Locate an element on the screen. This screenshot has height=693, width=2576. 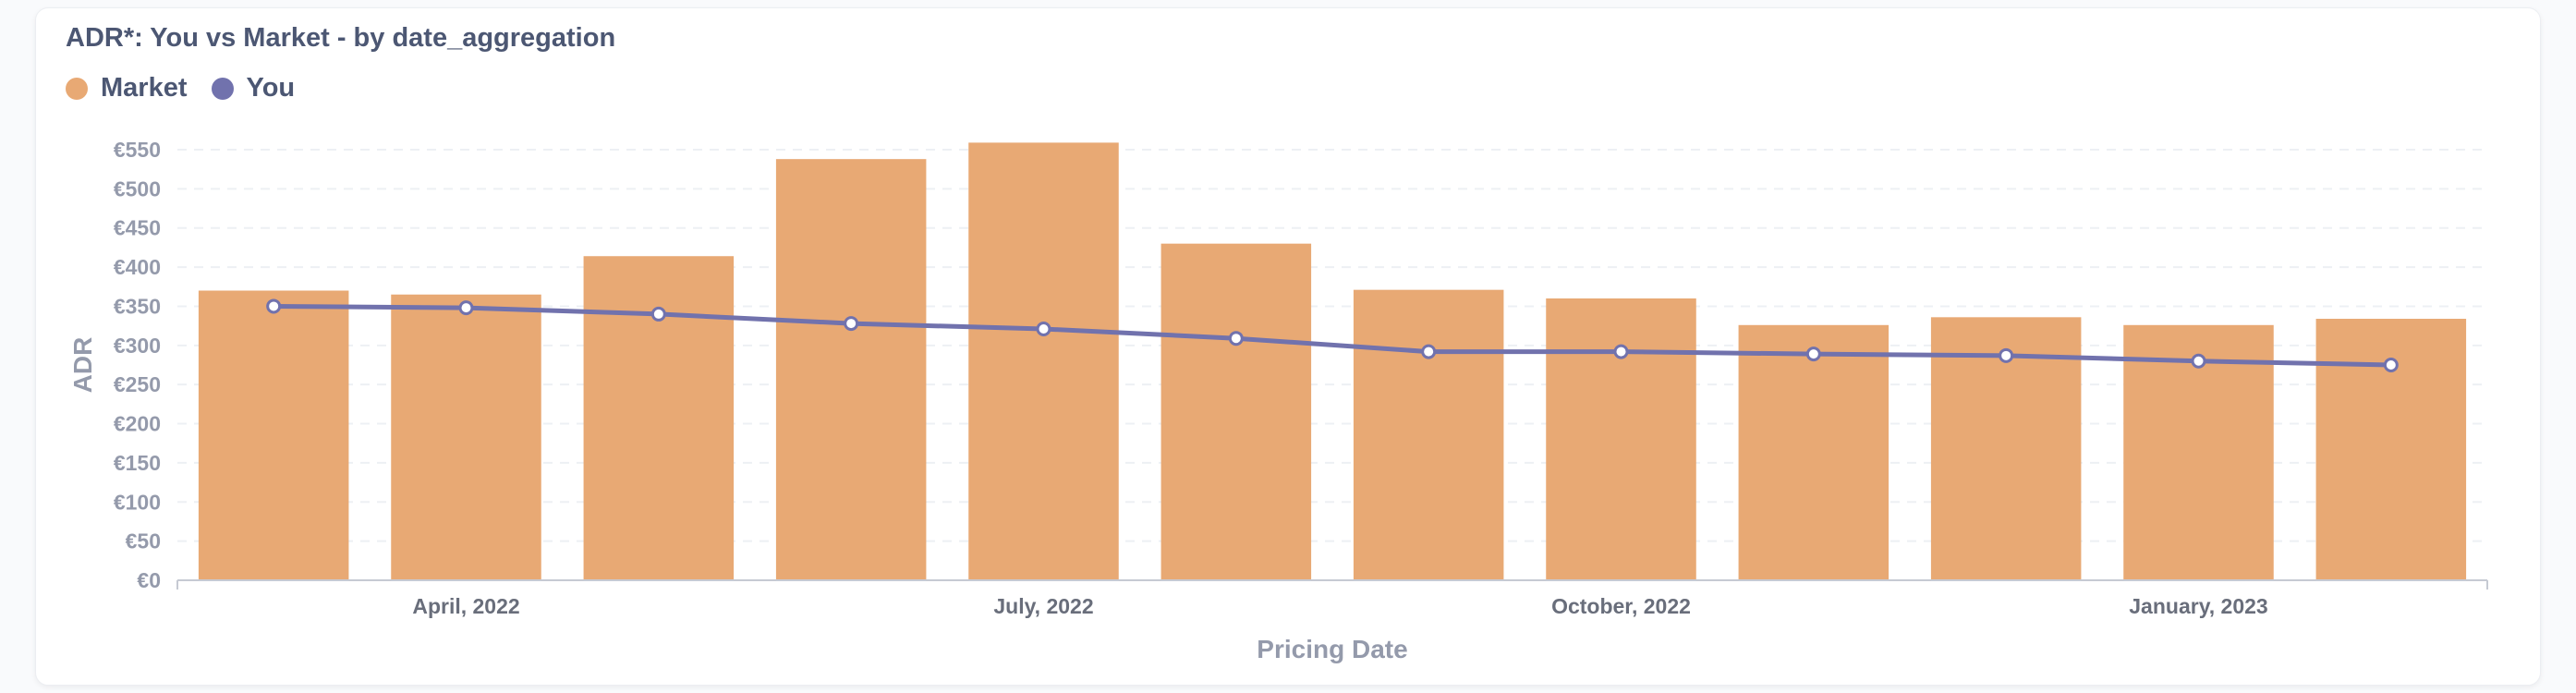
y-tick-label: €500 is located at coordinates (137, 188).